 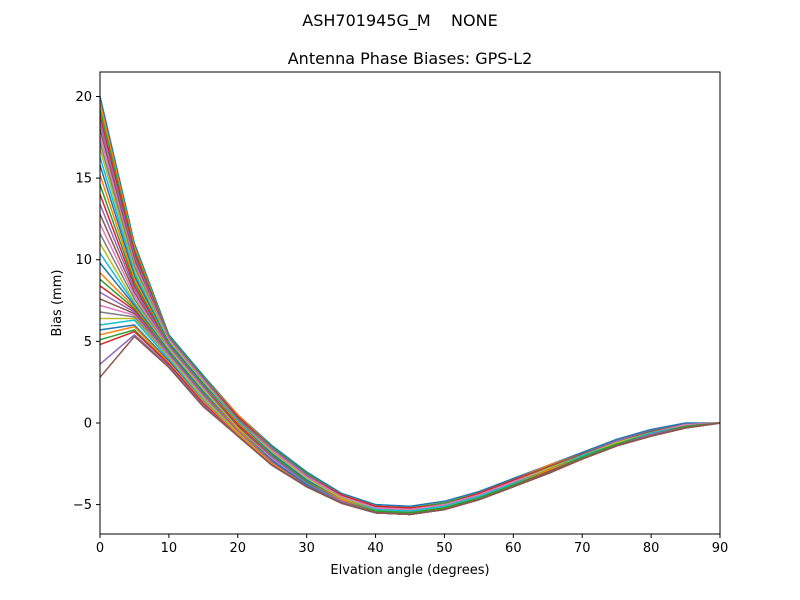 What do you see at coordinates (306, 548) in the screenshot?
I see `x-tick-label: 30` at bounding box center [306, 548].